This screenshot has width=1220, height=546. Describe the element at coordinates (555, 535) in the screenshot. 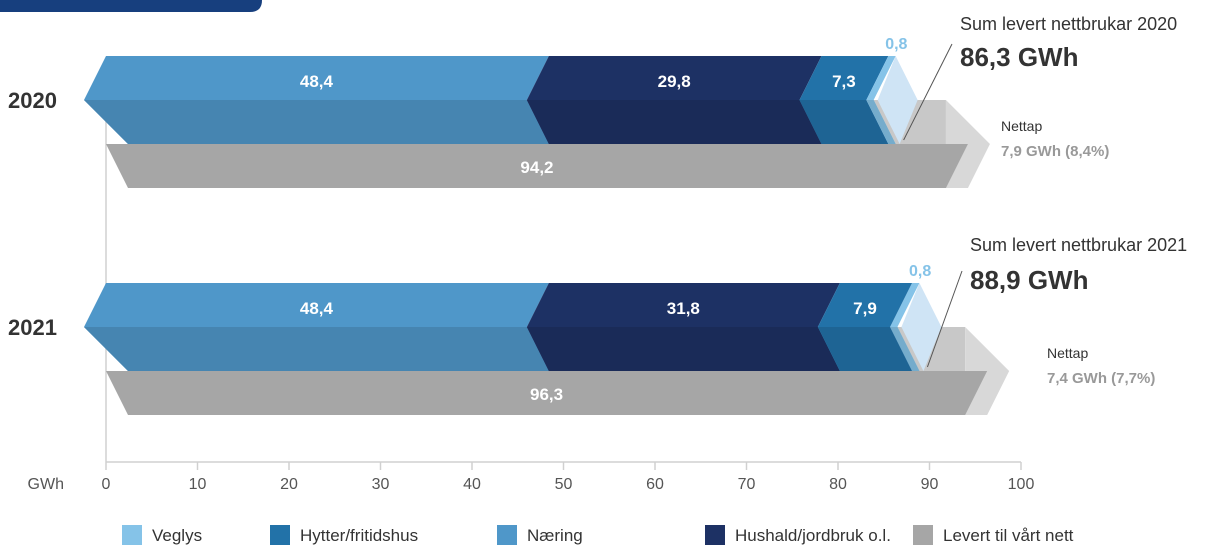

I see `legend-label-n-ring: Næring` at that location.